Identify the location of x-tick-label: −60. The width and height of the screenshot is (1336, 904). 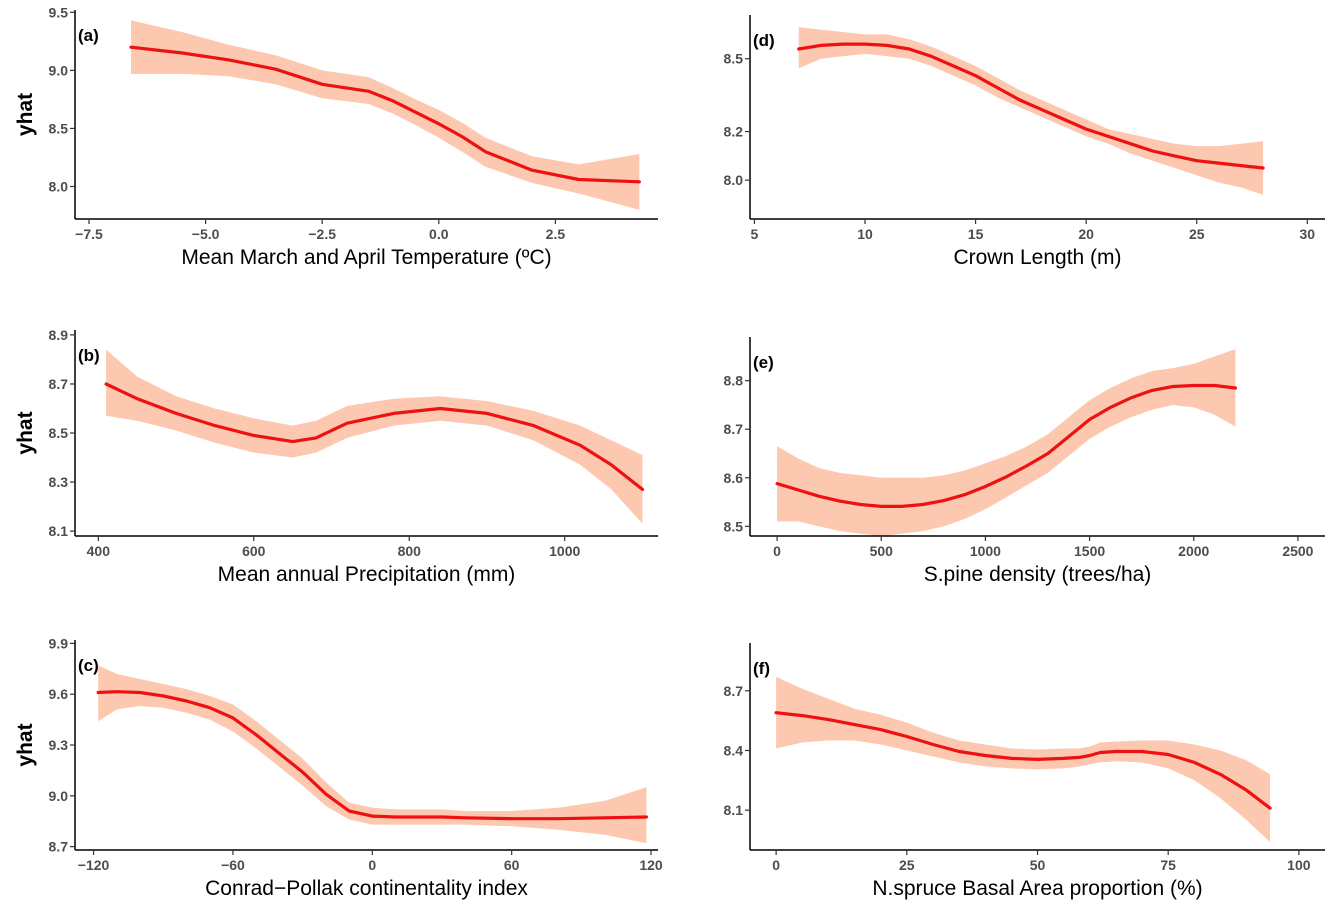
(233, 865).